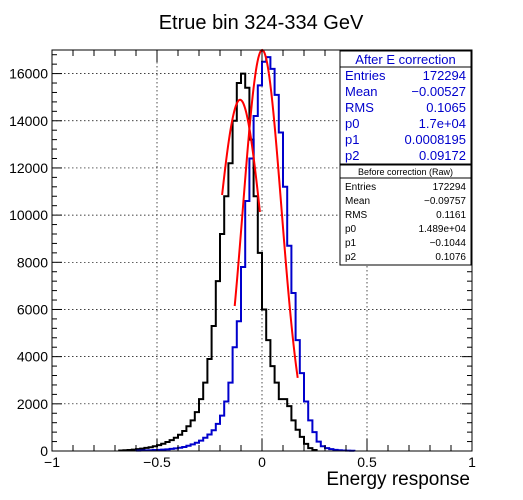  Describe the element at coordinates (351, 257) in the screenshot. I see `stat-before-label-5: p2` at that location.